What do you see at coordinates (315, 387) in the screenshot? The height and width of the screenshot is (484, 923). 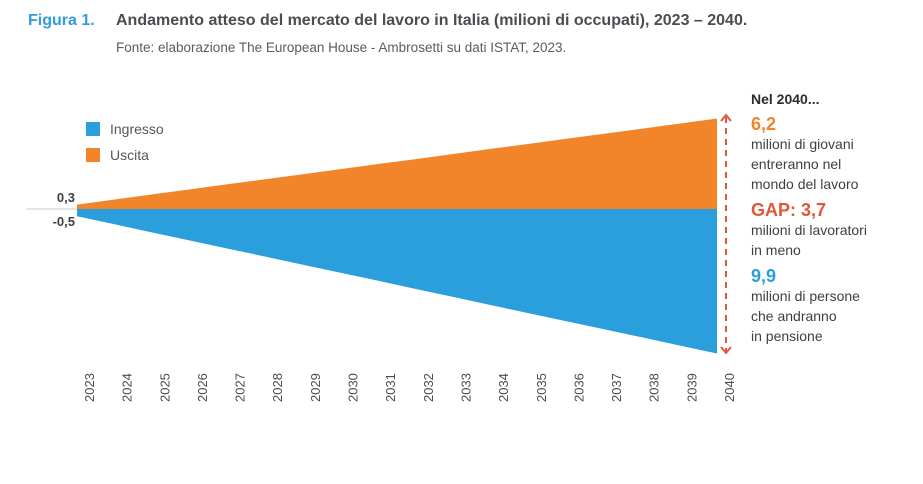 I see `x-tick-label: 2029` at bounding box center [315, 387].